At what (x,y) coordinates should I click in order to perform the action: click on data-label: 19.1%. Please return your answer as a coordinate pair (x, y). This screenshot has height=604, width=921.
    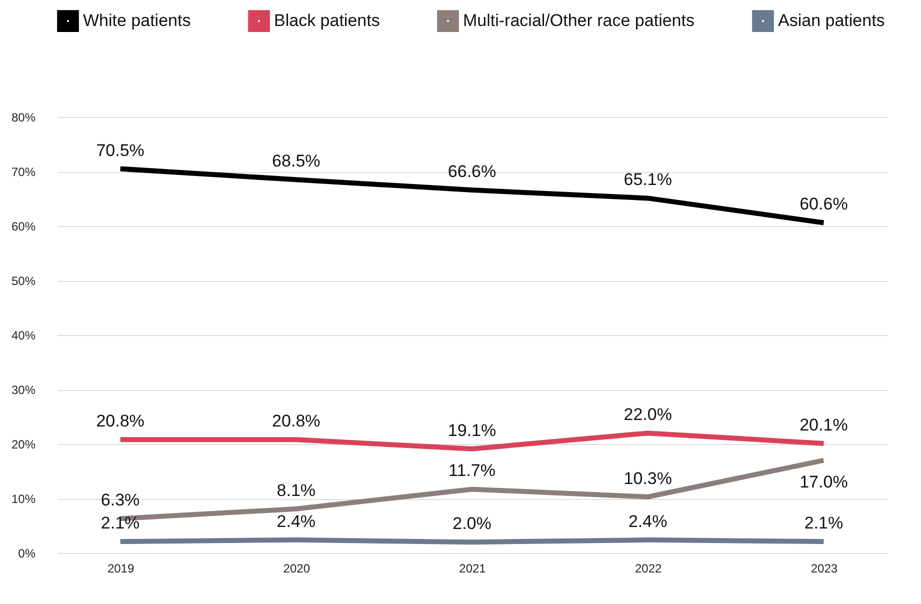
    Looking at the image, I should click on (472, 430).